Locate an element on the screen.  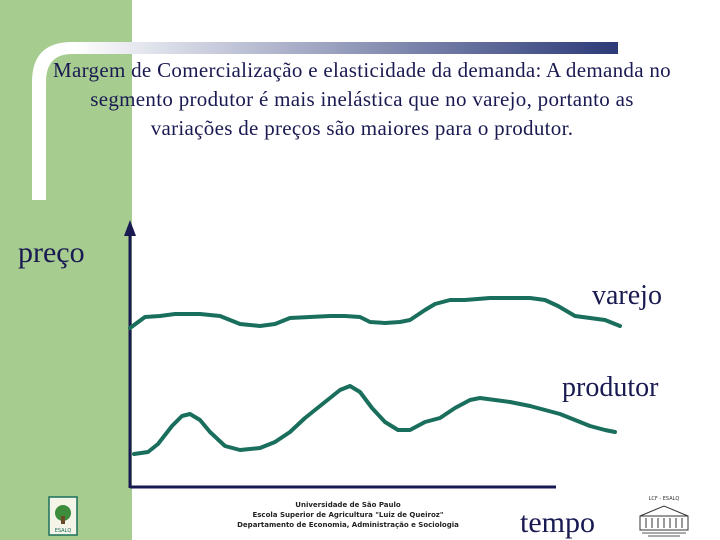
lcf-esalq-logo: LCF - ESALQ is located at coordinates (664, 517).